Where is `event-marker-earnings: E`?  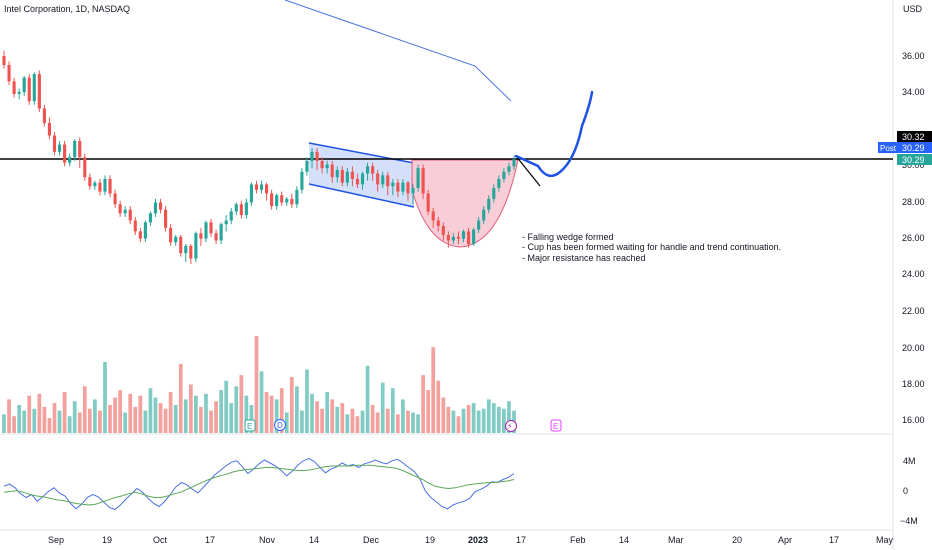 event-marker-earnings: E is located at coordinates (250, 425).